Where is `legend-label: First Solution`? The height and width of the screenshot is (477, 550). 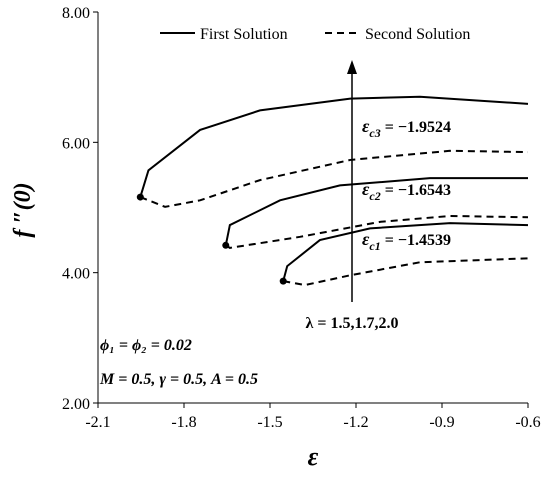
legend-label: First Solution is located at coordinates (244, 34).